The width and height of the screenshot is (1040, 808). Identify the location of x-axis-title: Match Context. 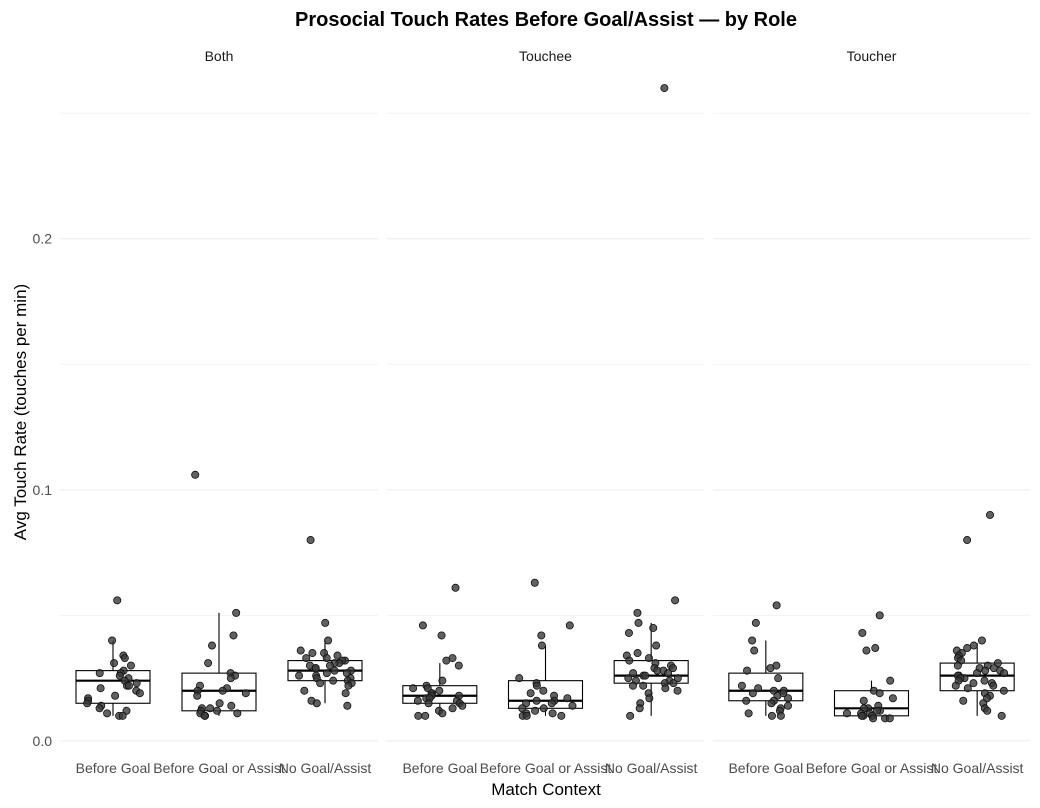
(546, 789).